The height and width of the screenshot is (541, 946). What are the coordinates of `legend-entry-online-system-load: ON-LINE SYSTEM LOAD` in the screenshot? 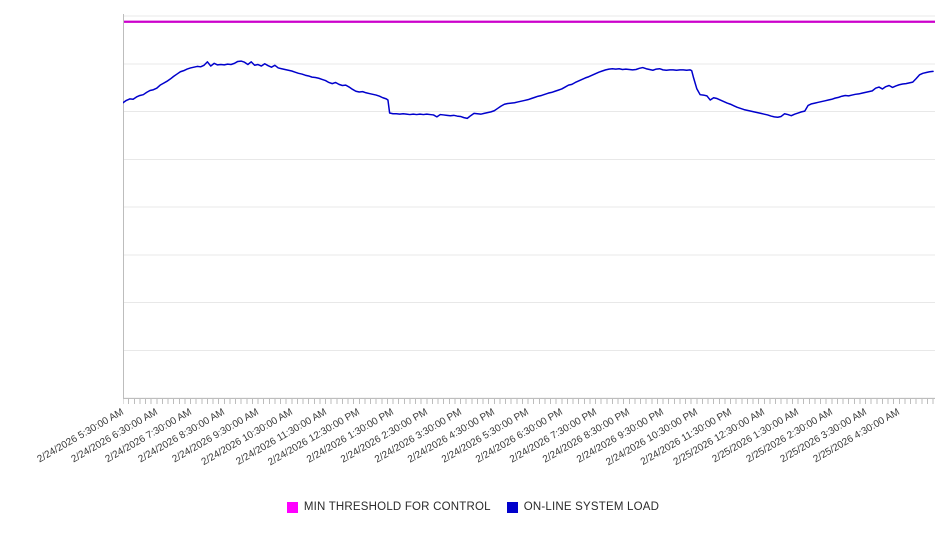 It's located at (583, 507).